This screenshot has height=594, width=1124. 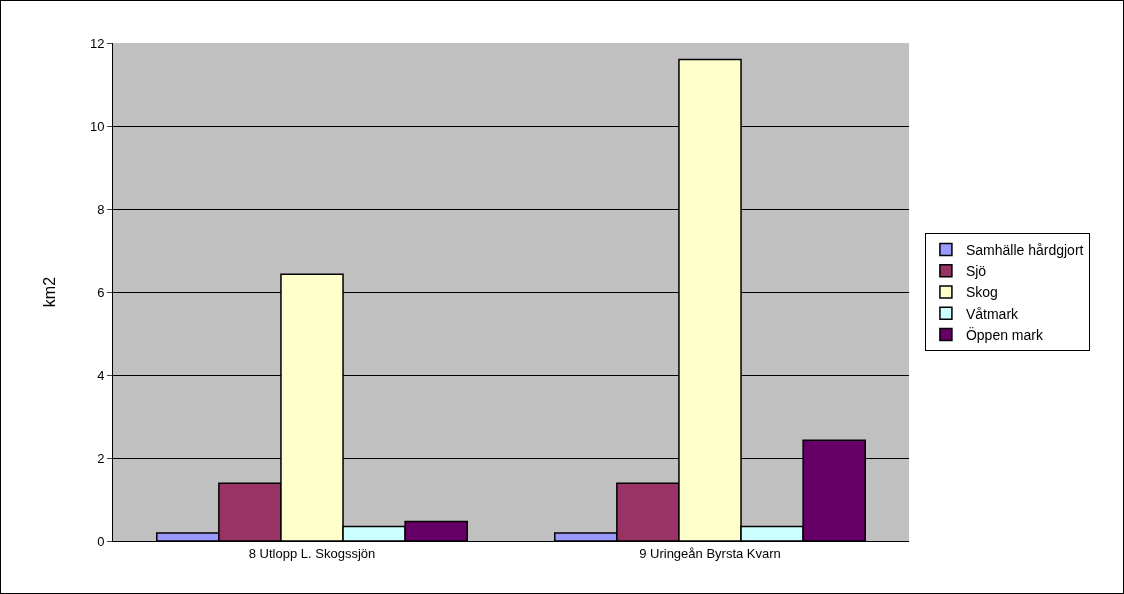 I want to click on legend-label: Våtmark, so click(x=992, y=313).